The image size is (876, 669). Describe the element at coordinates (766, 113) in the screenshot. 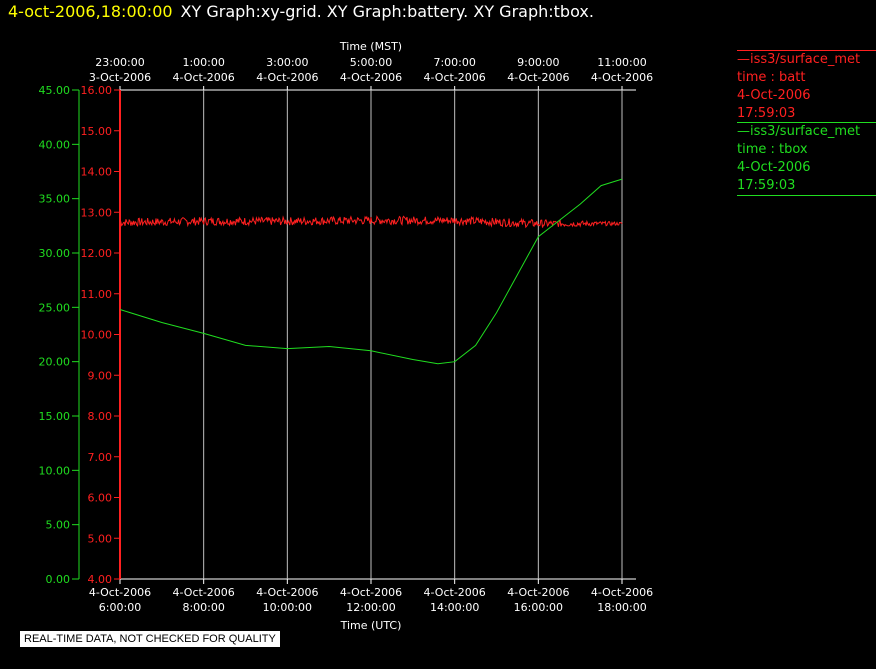

I see `legend-batt-time: 17:59:03` at that location.